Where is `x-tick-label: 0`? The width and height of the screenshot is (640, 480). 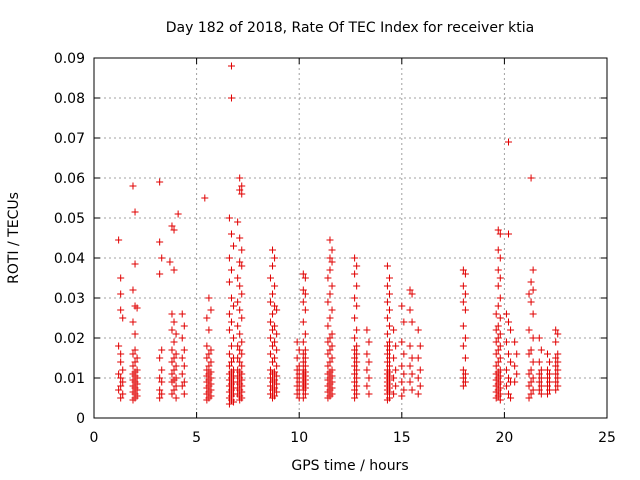 x-tick-label: 0 is located at coordinates (94, 438).